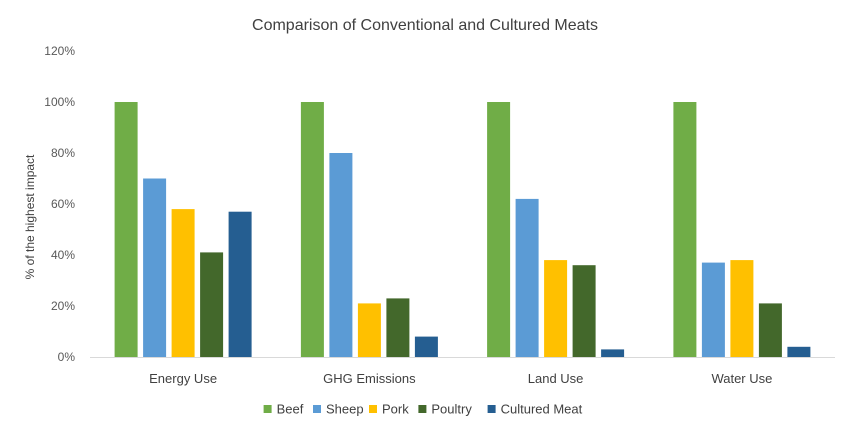  I want to click on legend-label: Beef, so click(290, 409).